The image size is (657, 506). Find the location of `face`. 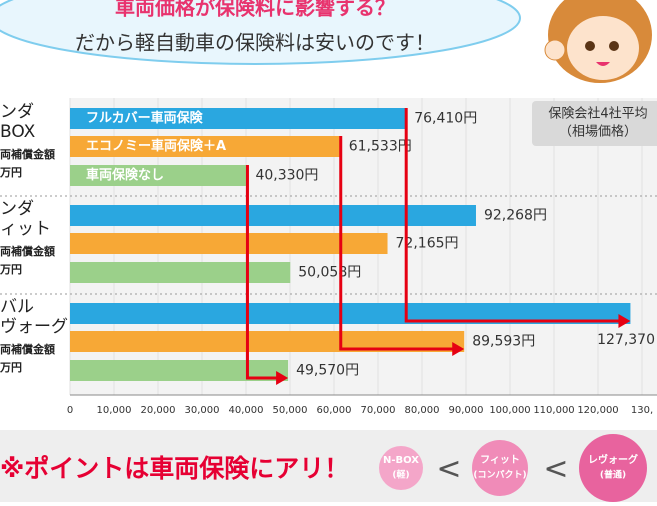

face is located at coordinates (603, 48).